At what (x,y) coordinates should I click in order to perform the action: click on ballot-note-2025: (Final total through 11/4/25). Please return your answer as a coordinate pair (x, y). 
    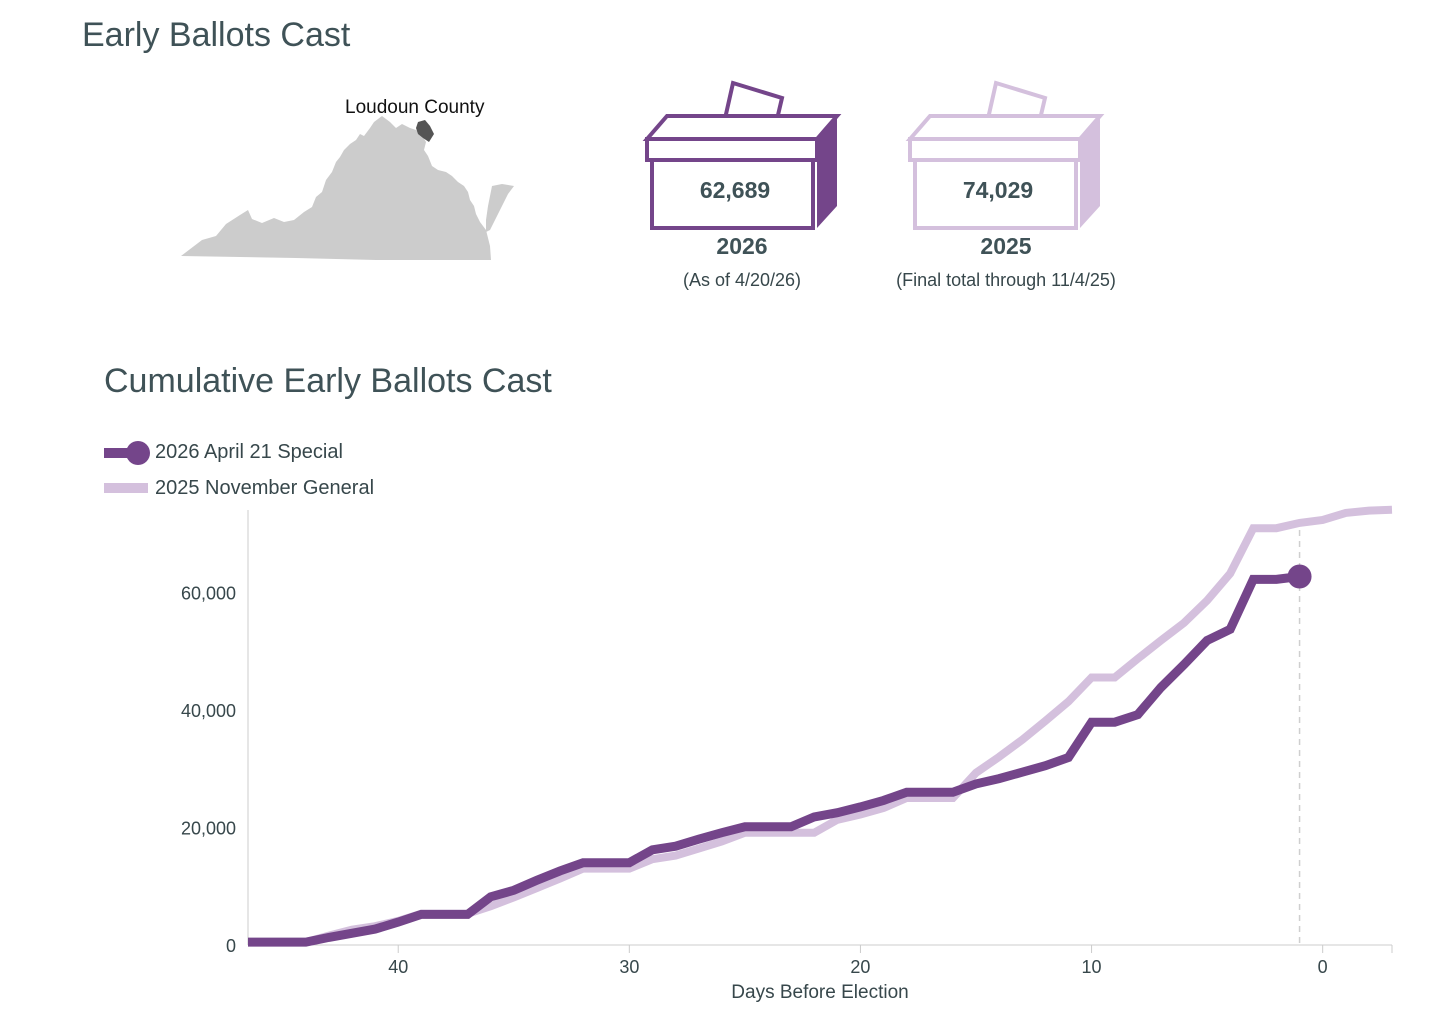
    Looking at the image, I should click on (1006, 280).